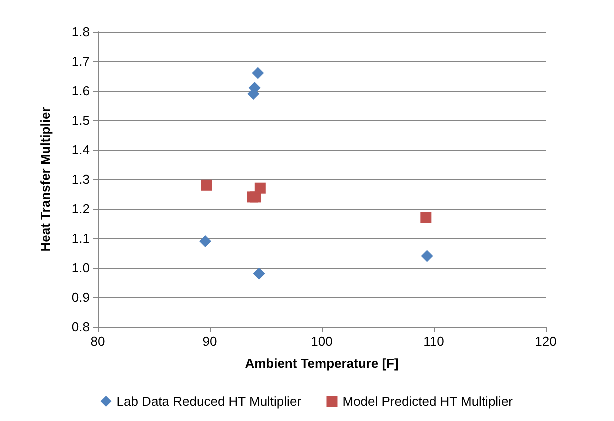 This screenshot has height=421, width=614. Describe the element at coordinates (81, 32) in the screenshot. I see `y-tick-label: 1.8` at that location.